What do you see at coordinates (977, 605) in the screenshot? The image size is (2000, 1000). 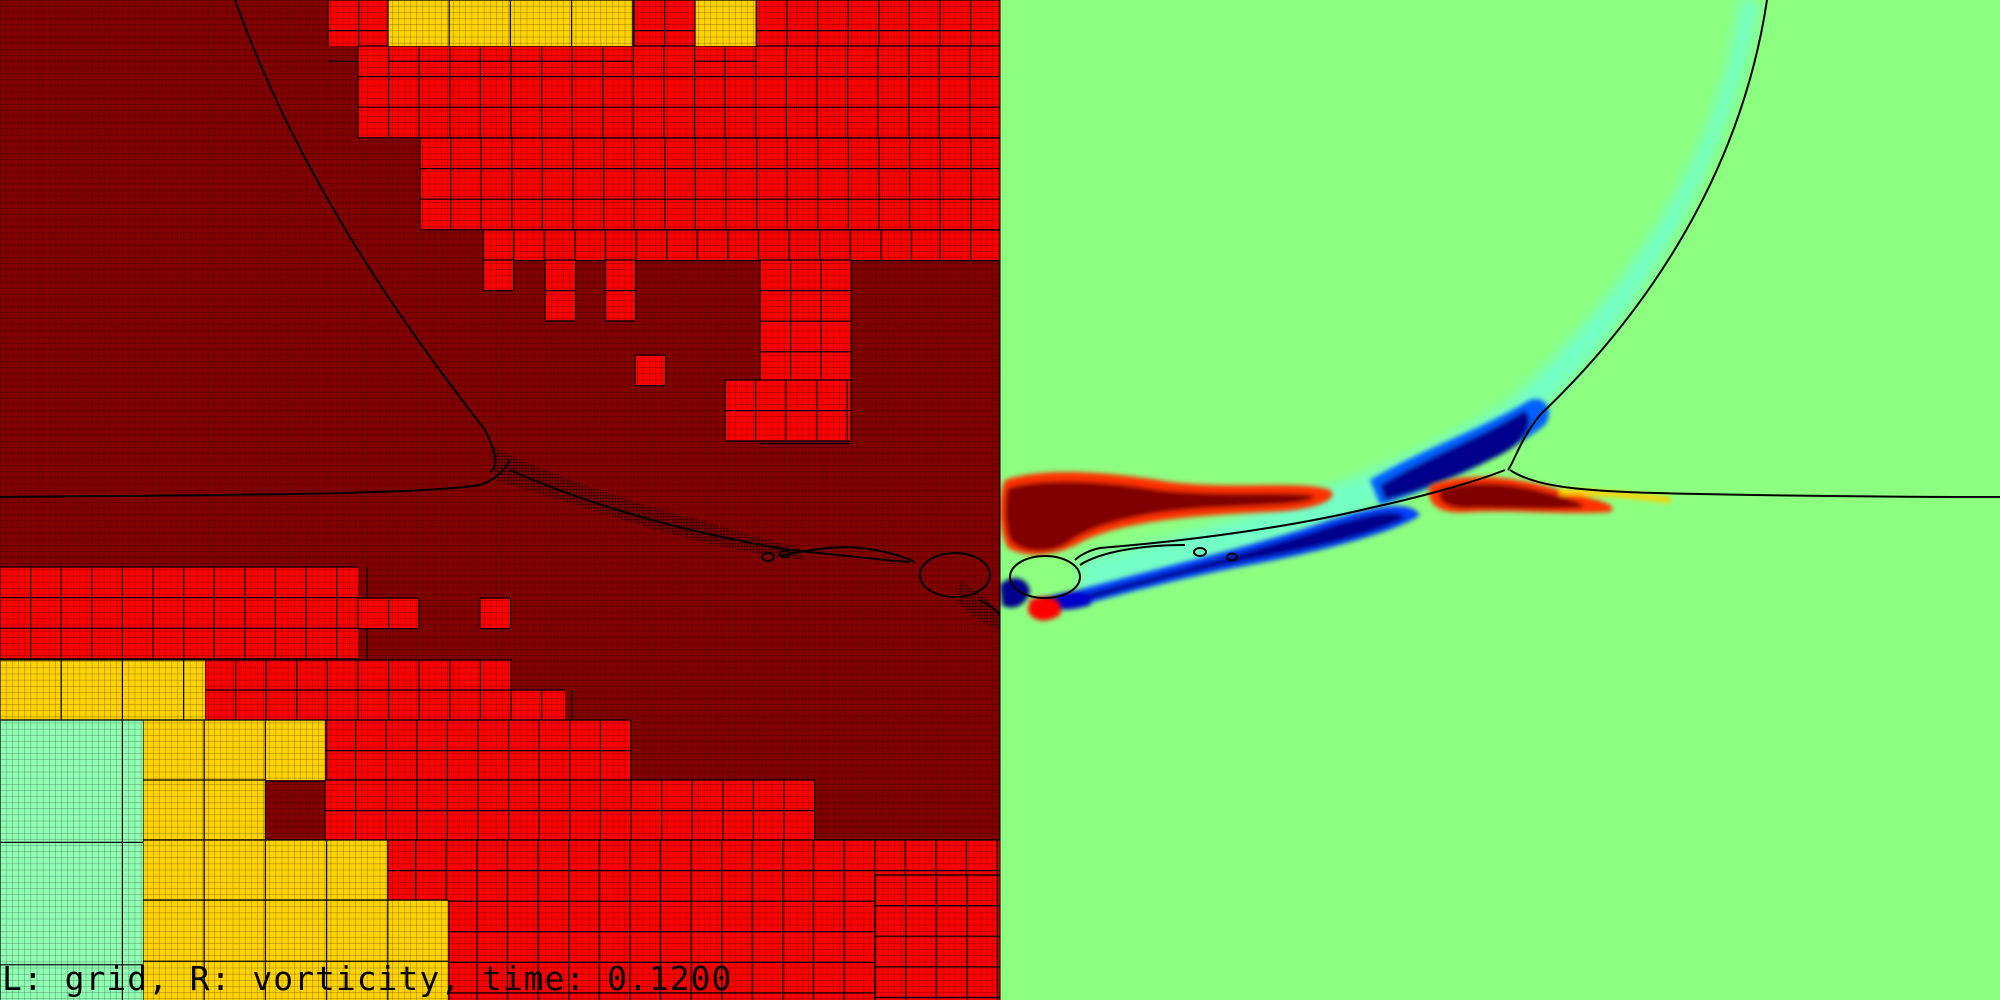 I see `finest-refinement-tail` at bounding box center [977, 605].